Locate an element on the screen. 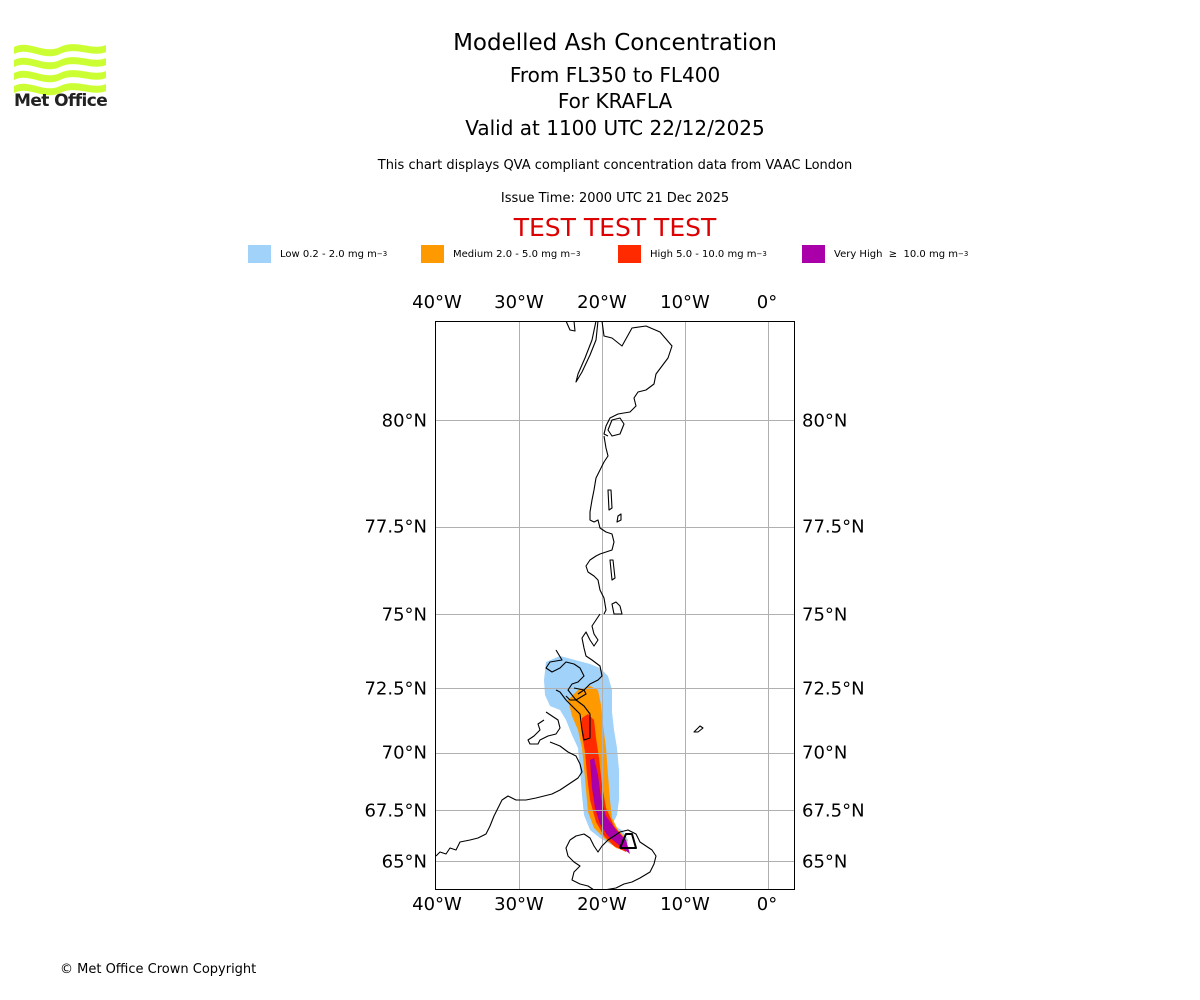 The image size is (1200, 1000). lon-tick-top: 10°W is located at coordinates (685, 302).